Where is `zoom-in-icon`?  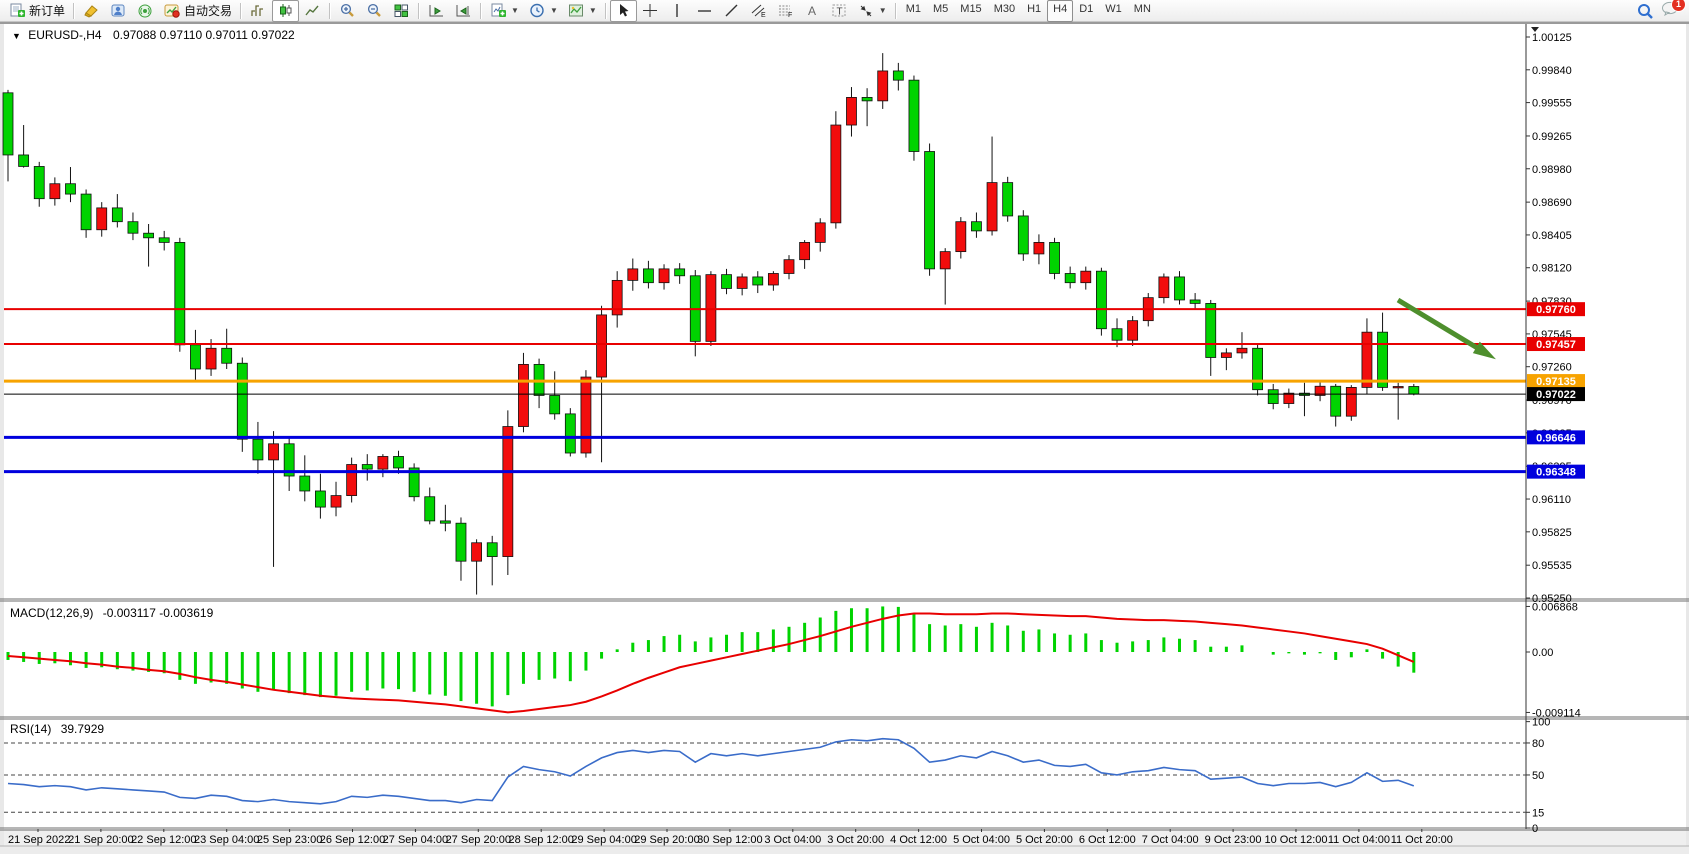 zoom-in-icon is located at coordinates (347, 10).